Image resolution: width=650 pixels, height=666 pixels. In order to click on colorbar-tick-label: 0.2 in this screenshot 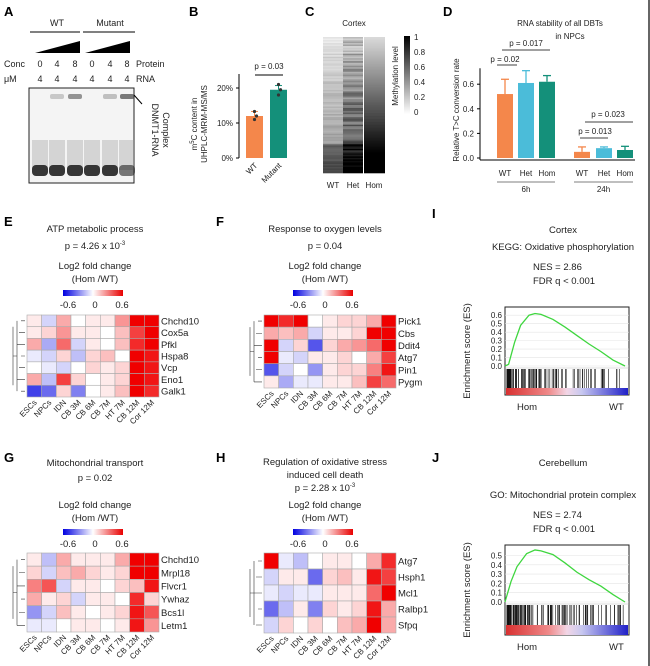, I will do `click(420, 97)`.